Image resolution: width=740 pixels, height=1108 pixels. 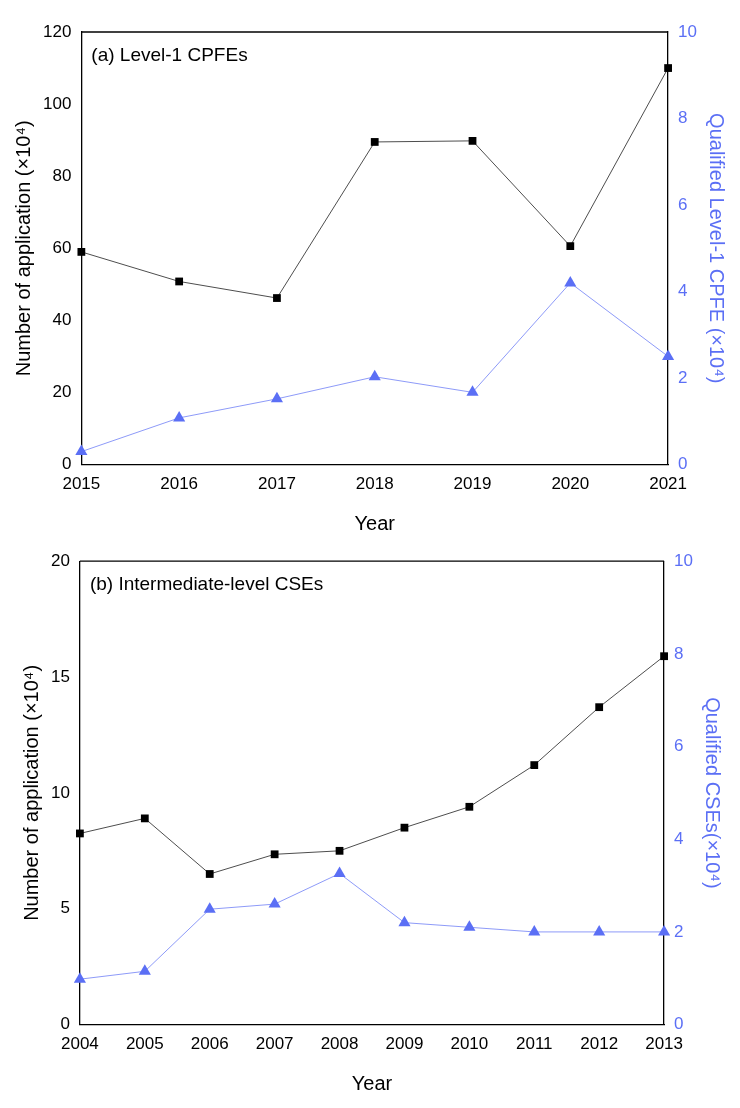 What do you see at coordinates (169, 54) in the screenshot?
I see `text: (a) Level-1 CPFEs` at bounding box center [169, 54].